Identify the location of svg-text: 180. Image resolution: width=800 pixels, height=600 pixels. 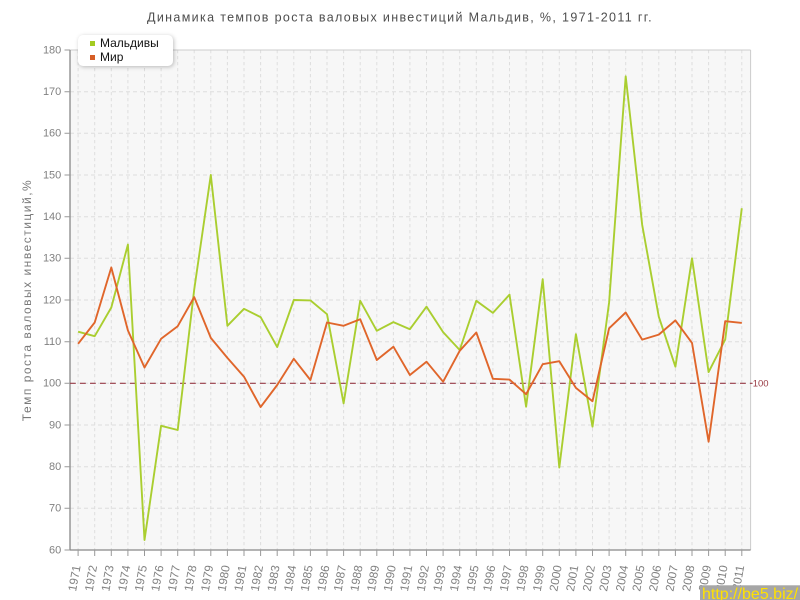
(52, 50).